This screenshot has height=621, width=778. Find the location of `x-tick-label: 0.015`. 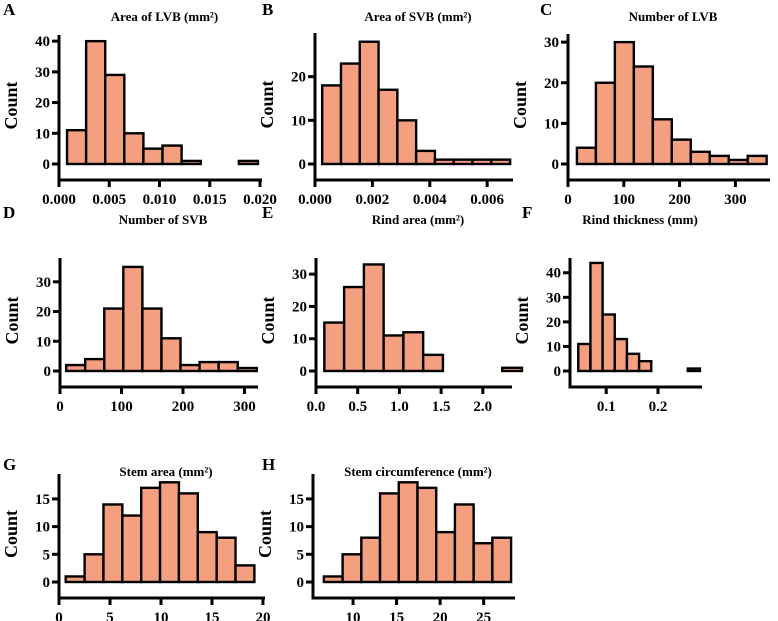

x-tick-label: 0.015 is located at coordinates (210, 200).